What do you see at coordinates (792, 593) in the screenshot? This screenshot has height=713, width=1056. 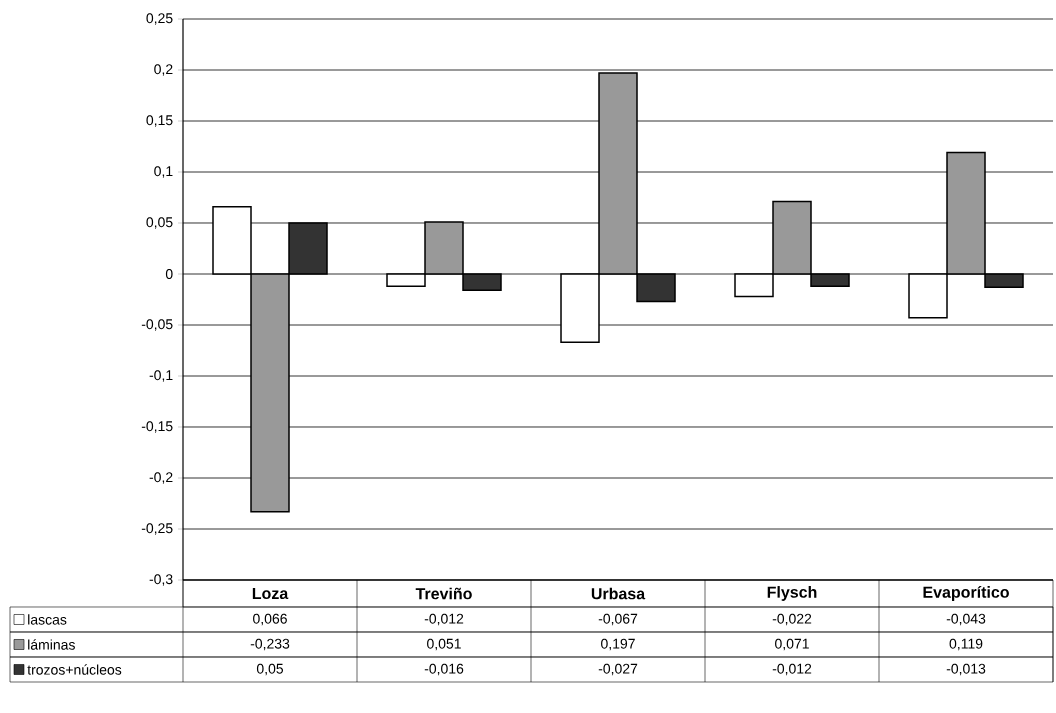 I see `x-tick-label: Flysch` at bounding box center [792, 593].